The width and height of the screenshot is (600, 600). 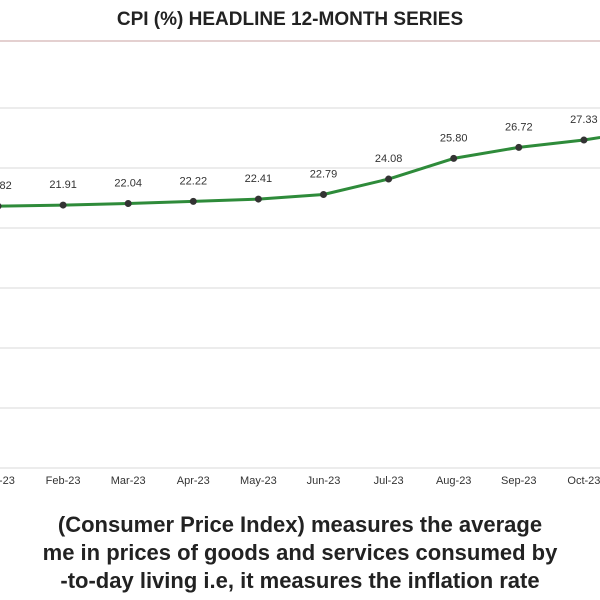 I want to click on x-tick-label: Jul-23, so click(x=389, y=481).